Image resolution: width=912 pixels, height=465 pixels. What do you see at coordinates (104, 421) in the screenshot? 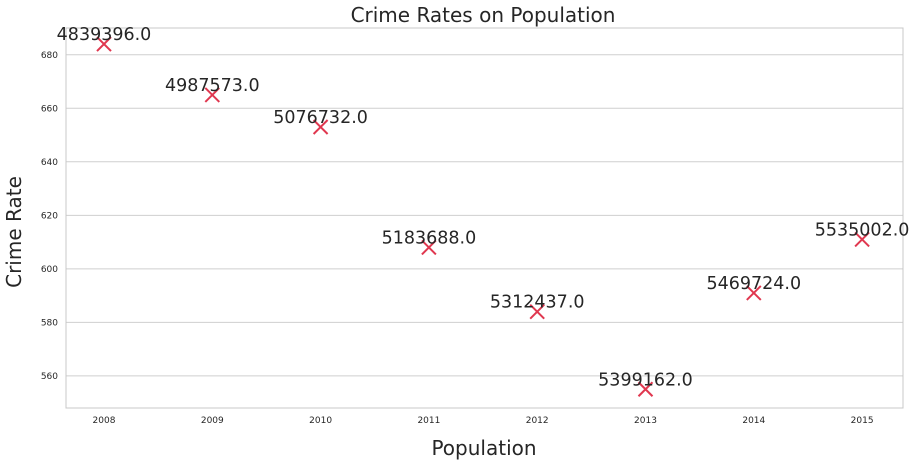
I see `x-tick-label: 2008` at bounding box center [104, 421].